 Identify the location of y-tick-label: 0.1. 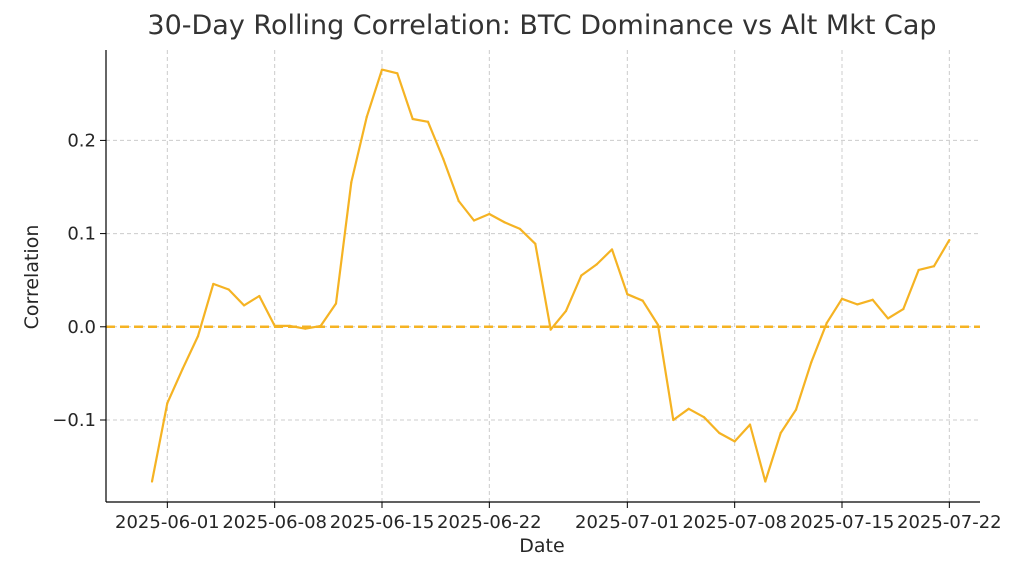
(81, 234).